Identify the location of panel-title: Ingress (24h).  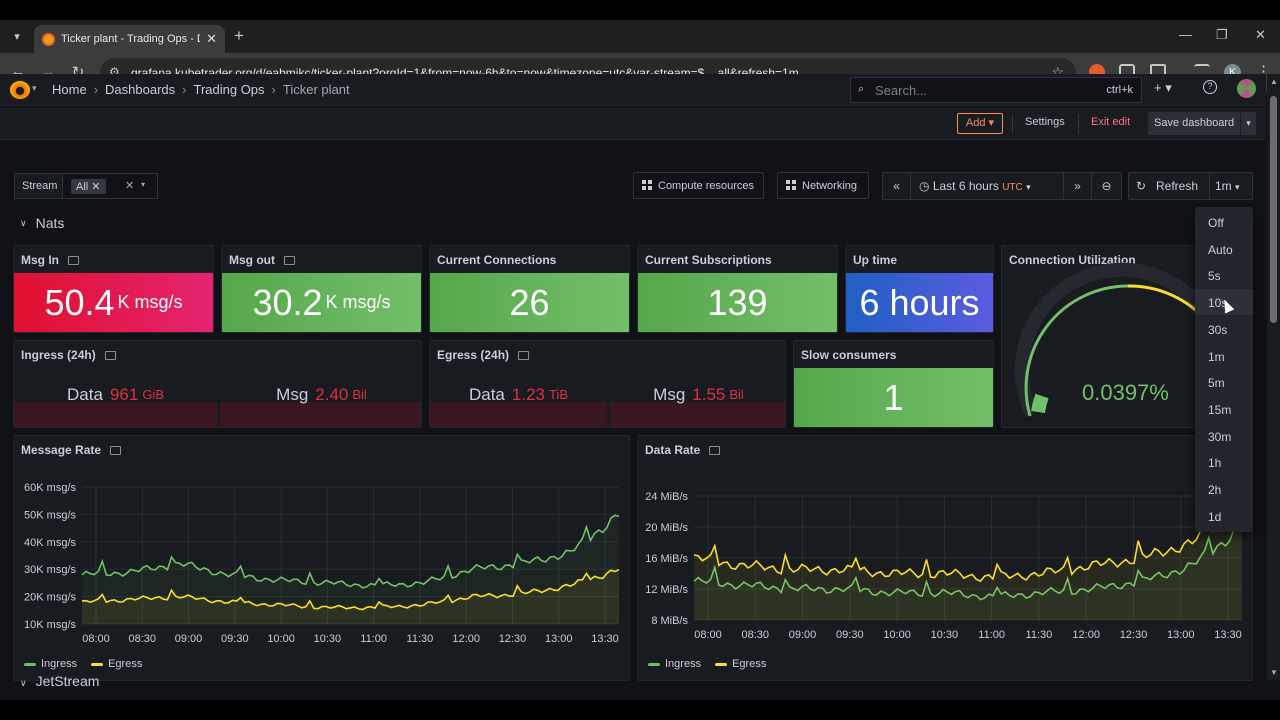
(68, 355).